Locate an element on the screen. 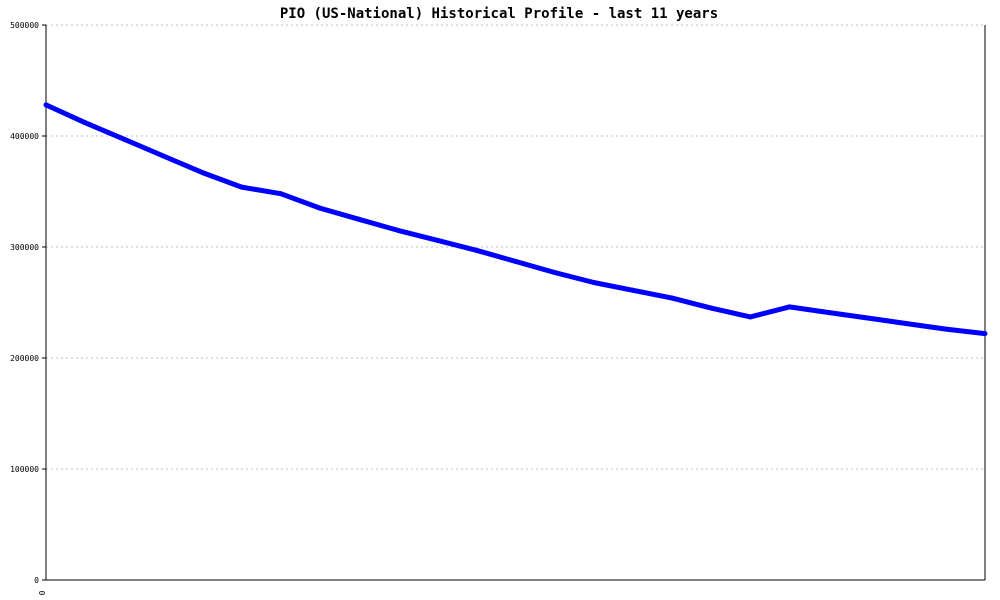 This screenshot has width=1000, height=600. x-tick-label-0: 0 is located at coordinates (42, 592).